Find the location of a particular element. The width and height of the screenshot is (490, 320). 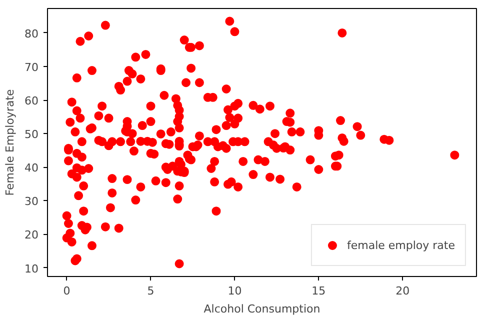

y-tick-label: 50 is located at coordinates (31, 135).